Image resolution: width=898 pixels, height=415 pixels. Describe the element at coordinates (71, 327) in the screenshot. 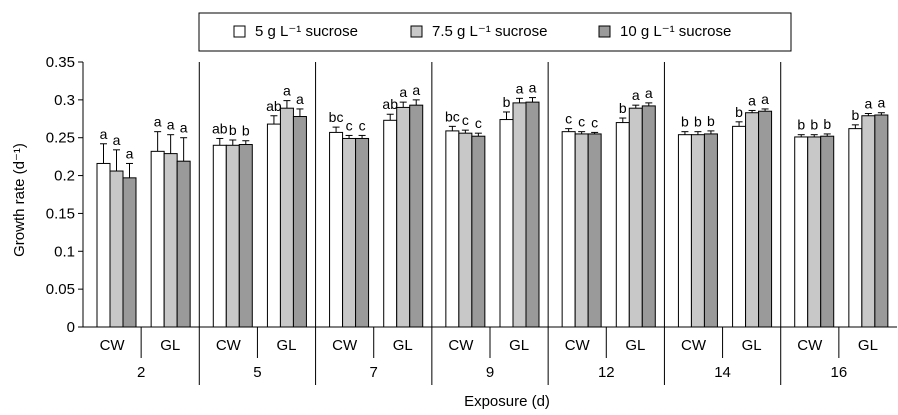

I see `y-tick-label: 0` at that location.